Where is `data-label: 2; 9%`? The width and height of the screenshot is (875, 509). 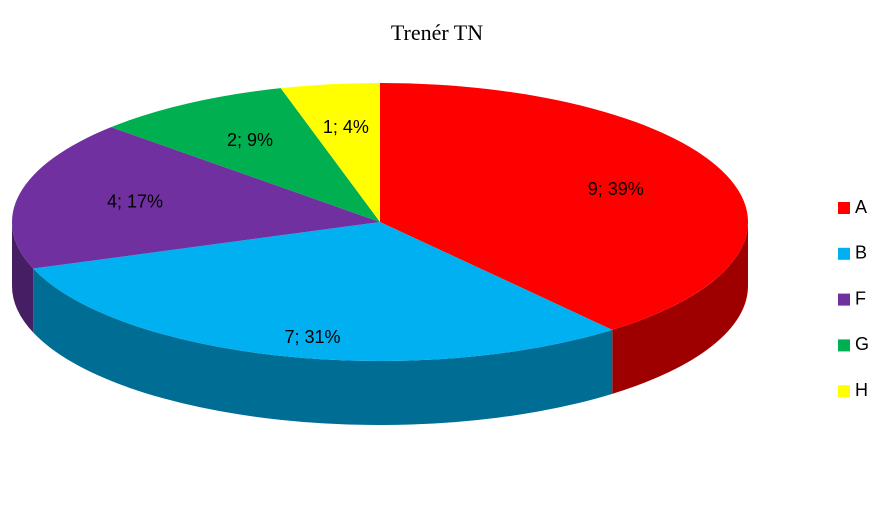 data-label: 2; 9% is located at coordinates (250, 140).